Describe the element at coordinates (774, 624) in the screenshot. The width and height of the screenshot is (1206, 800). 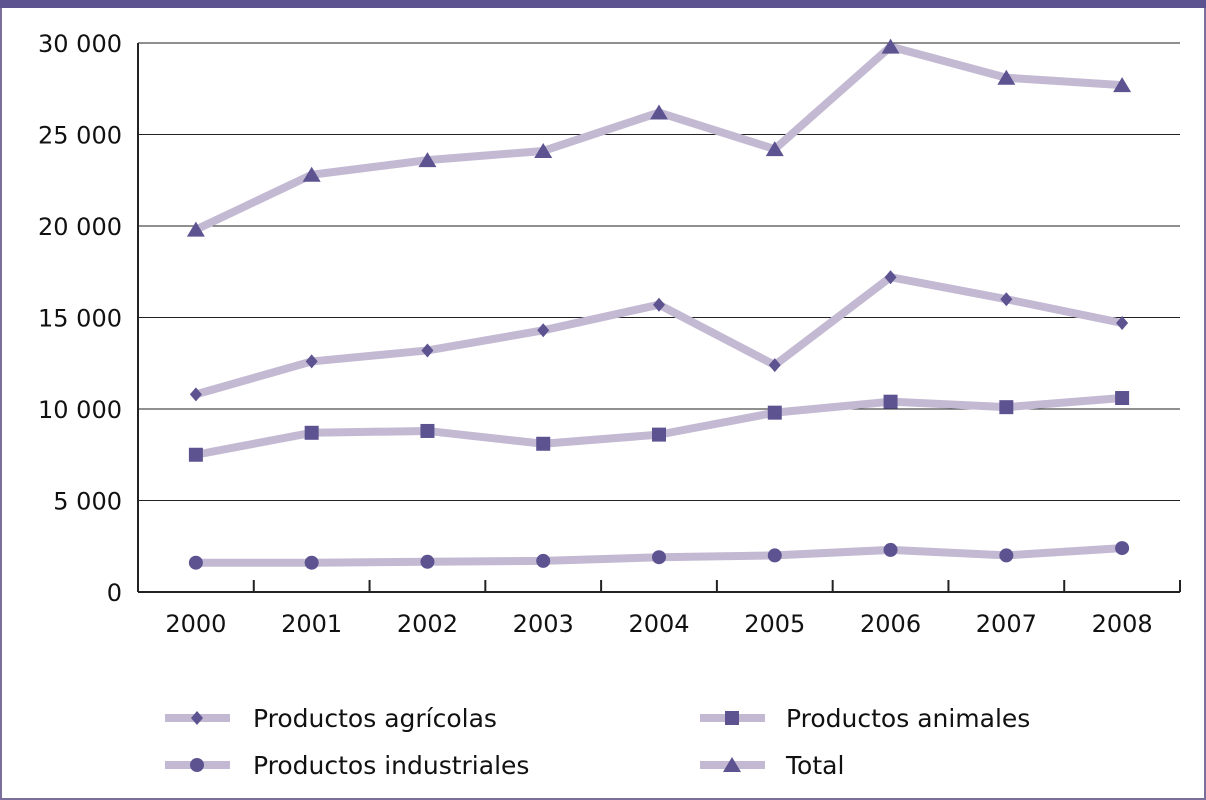
I see `x-tick-label: 2005` at that location.